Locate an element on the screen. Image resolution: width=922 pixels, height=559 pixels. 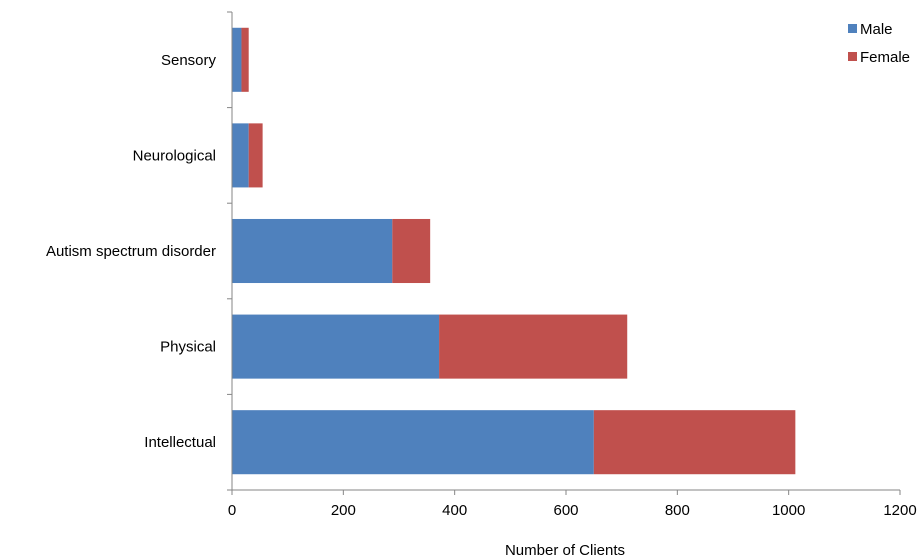
bar-female-intellectual is located at coordinates (694, 442).